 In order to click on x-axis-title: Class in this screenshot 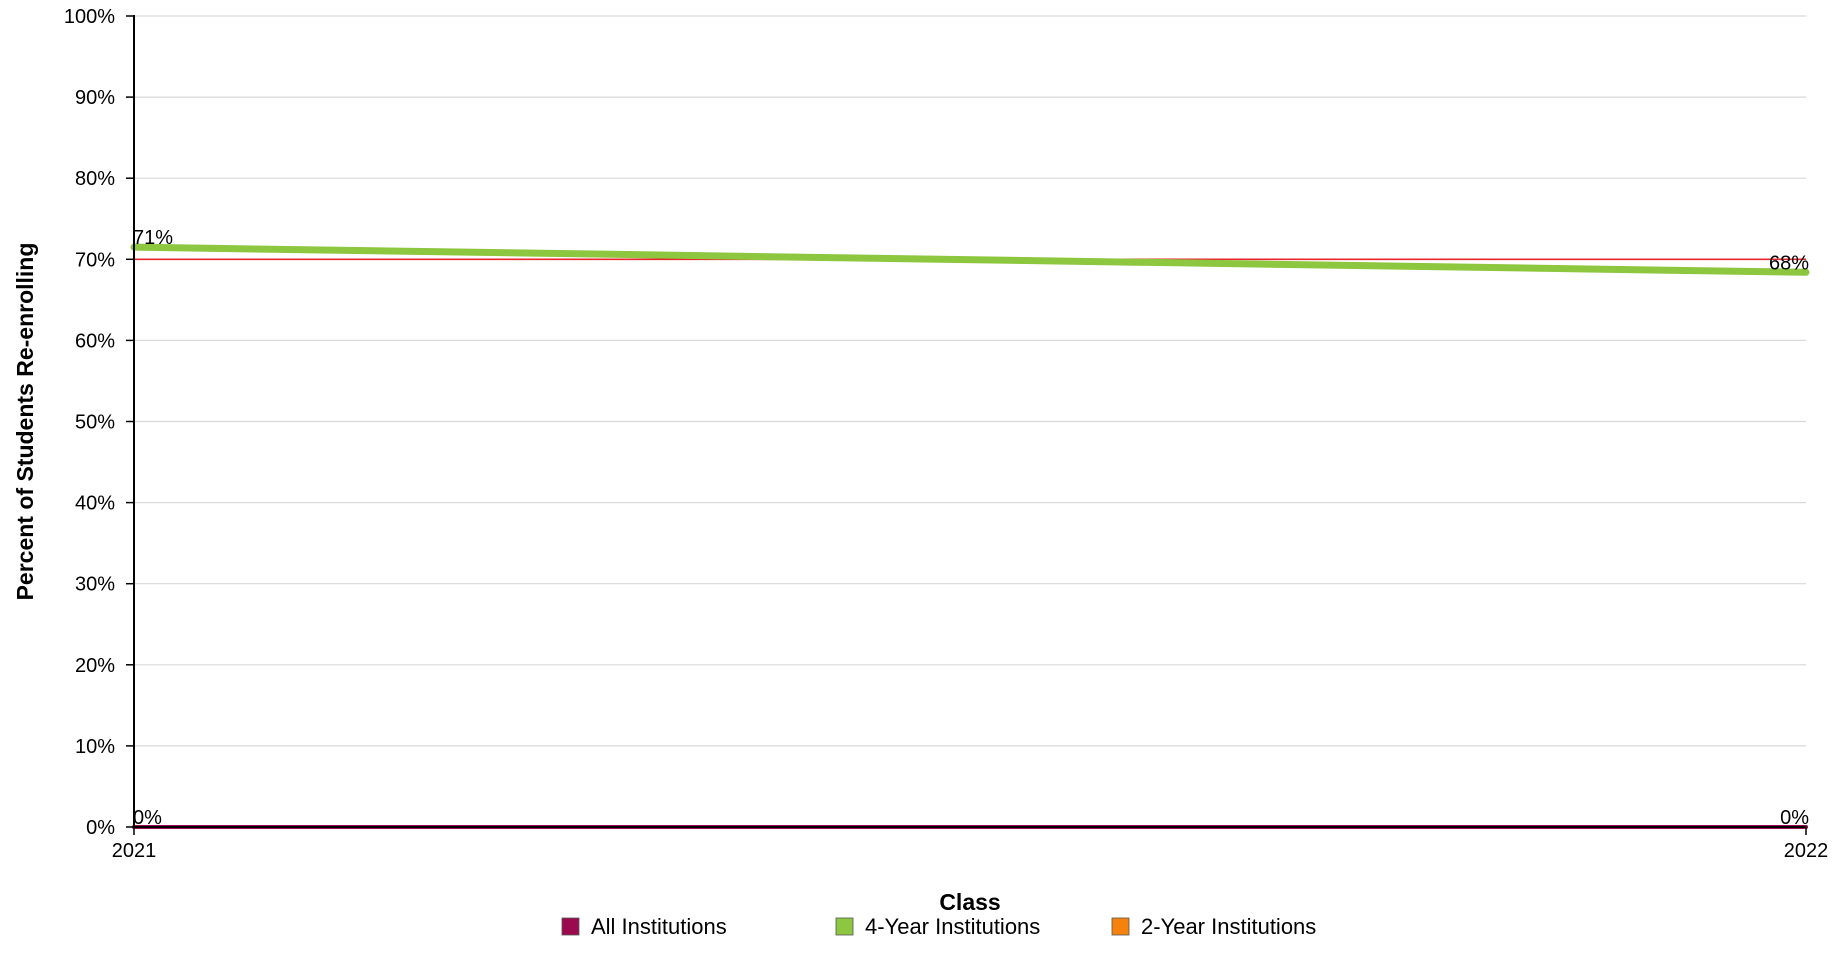, I will do `click(969, 902)`.